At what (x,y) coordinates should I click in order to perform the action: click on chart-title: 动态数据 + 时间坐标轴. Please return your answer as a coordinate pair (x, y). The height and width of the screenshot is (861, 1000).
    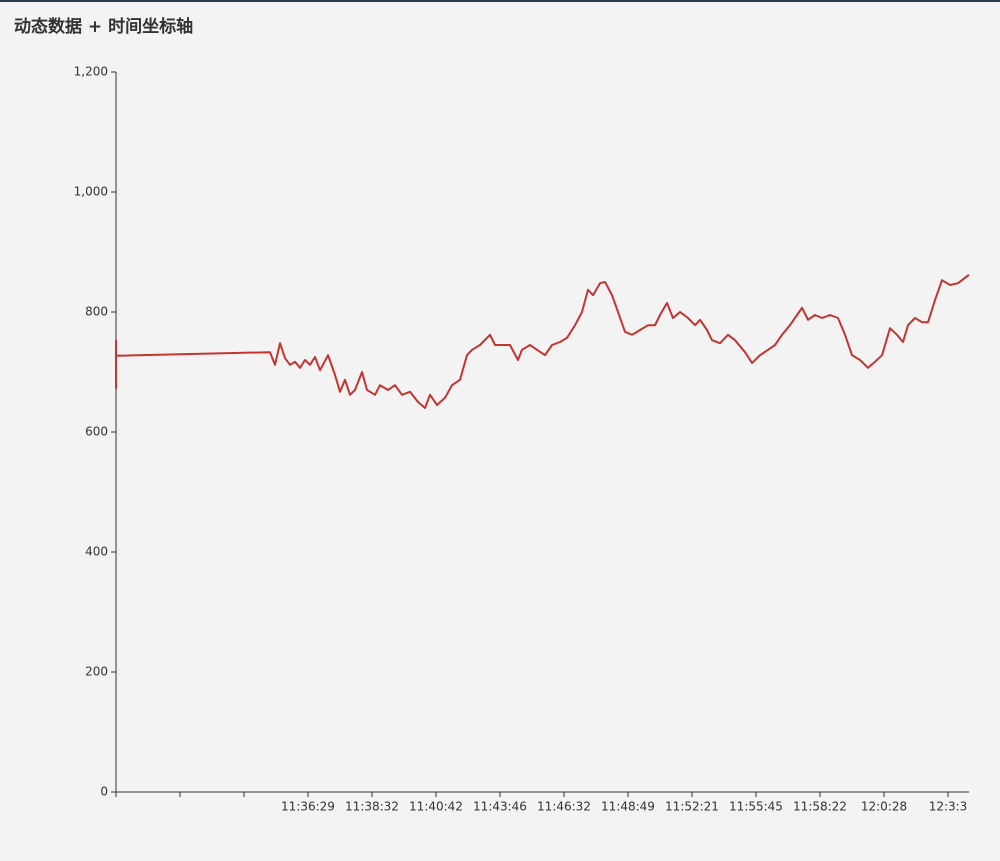
    Looking at the image, I should click on (103, 26).